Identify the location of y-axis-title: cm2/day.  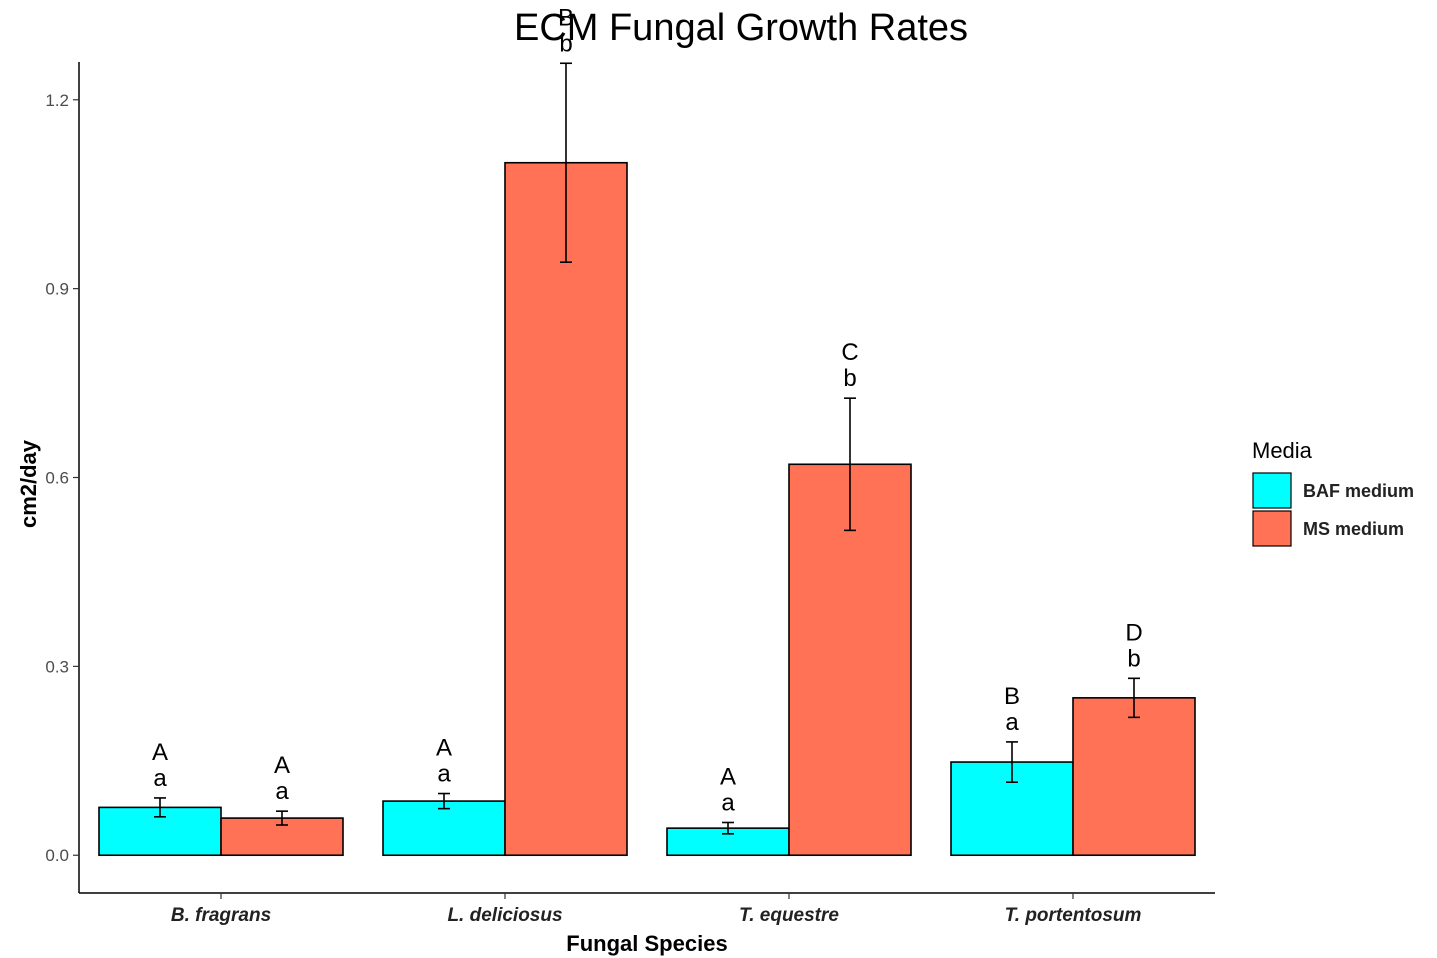
(28, 483).